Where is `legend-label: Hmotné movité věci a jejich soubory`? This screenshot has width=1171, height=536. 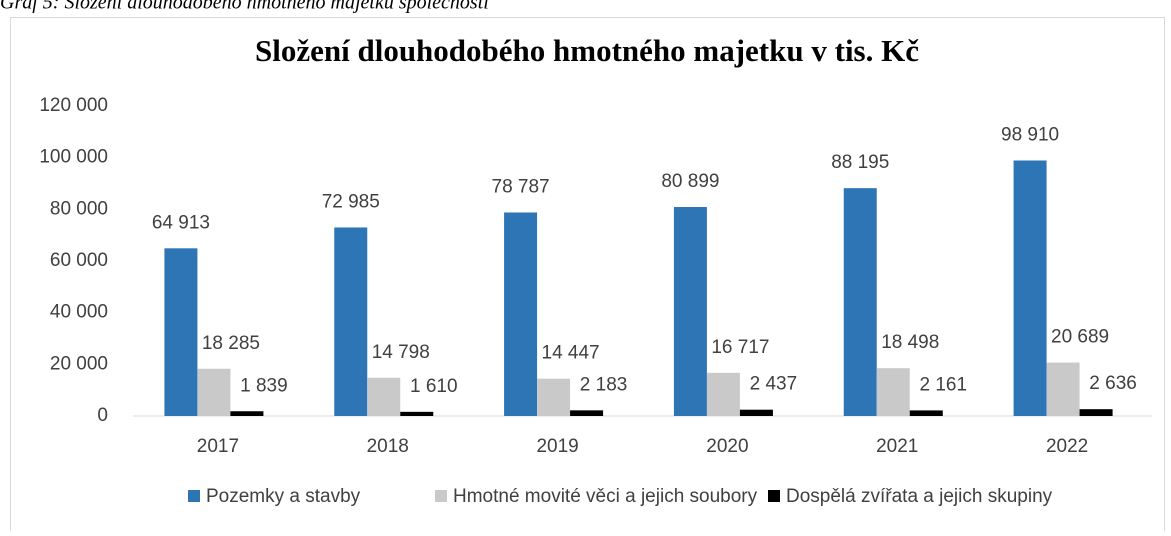 legend-label: Hmotné movité věci a jejich soubory is located at coordinates (605, 496).